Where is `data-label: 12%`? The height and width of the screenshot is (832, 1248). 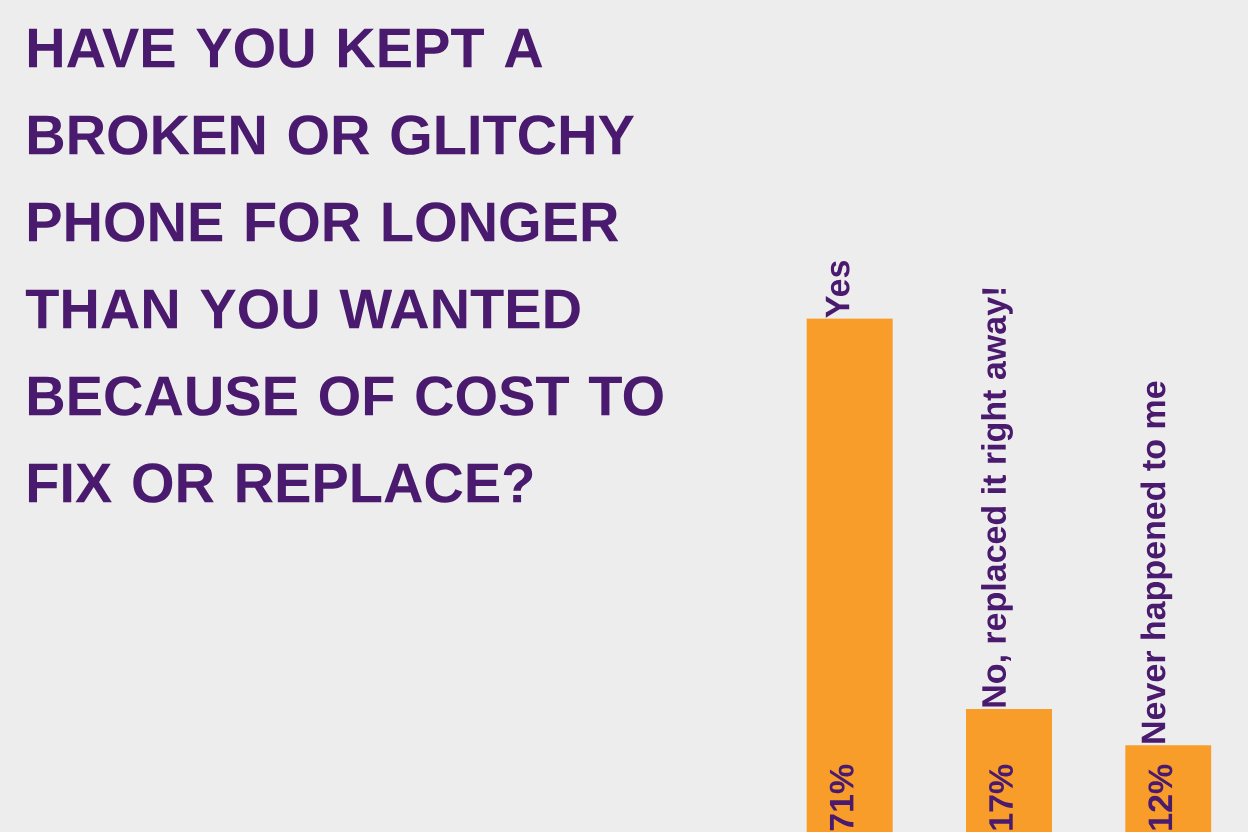
data-label: 12% is located at coordinates (1160, 797).